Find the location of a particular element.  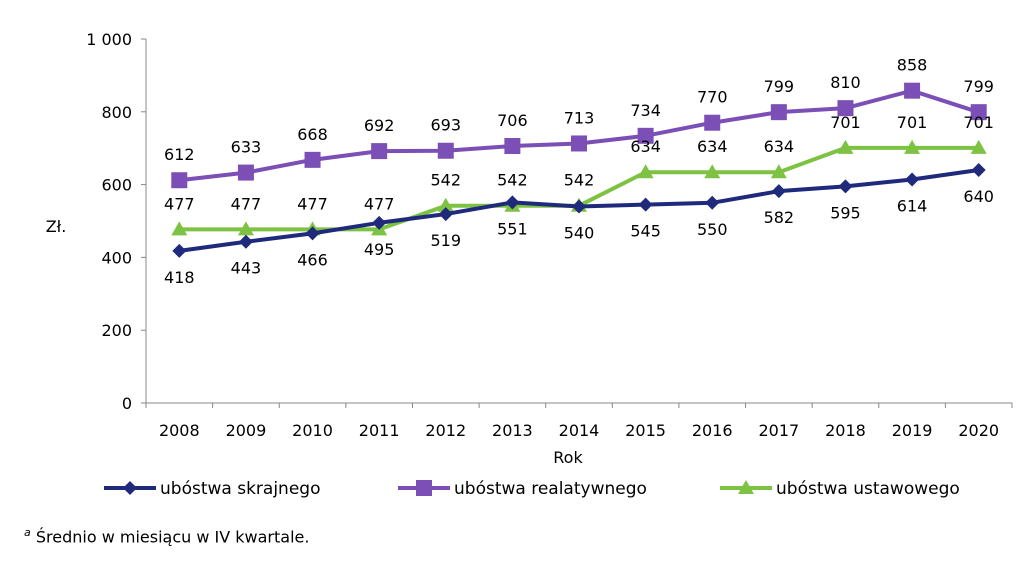

x-tick-label: 2020 is located at coordinates (978, 430).